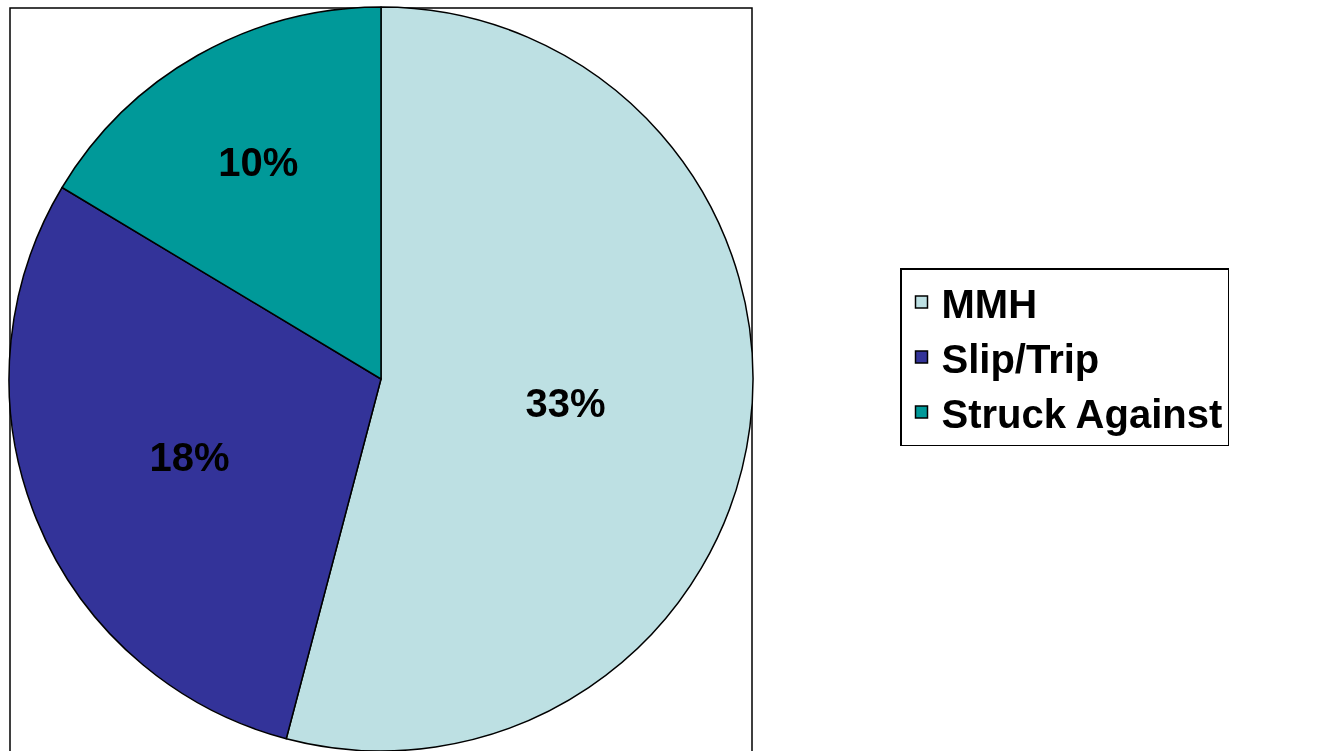  What do you see at coordinates (989, 303) in the screenshot?
I see `legend-label: MMH` at bounding box center [989, 303].